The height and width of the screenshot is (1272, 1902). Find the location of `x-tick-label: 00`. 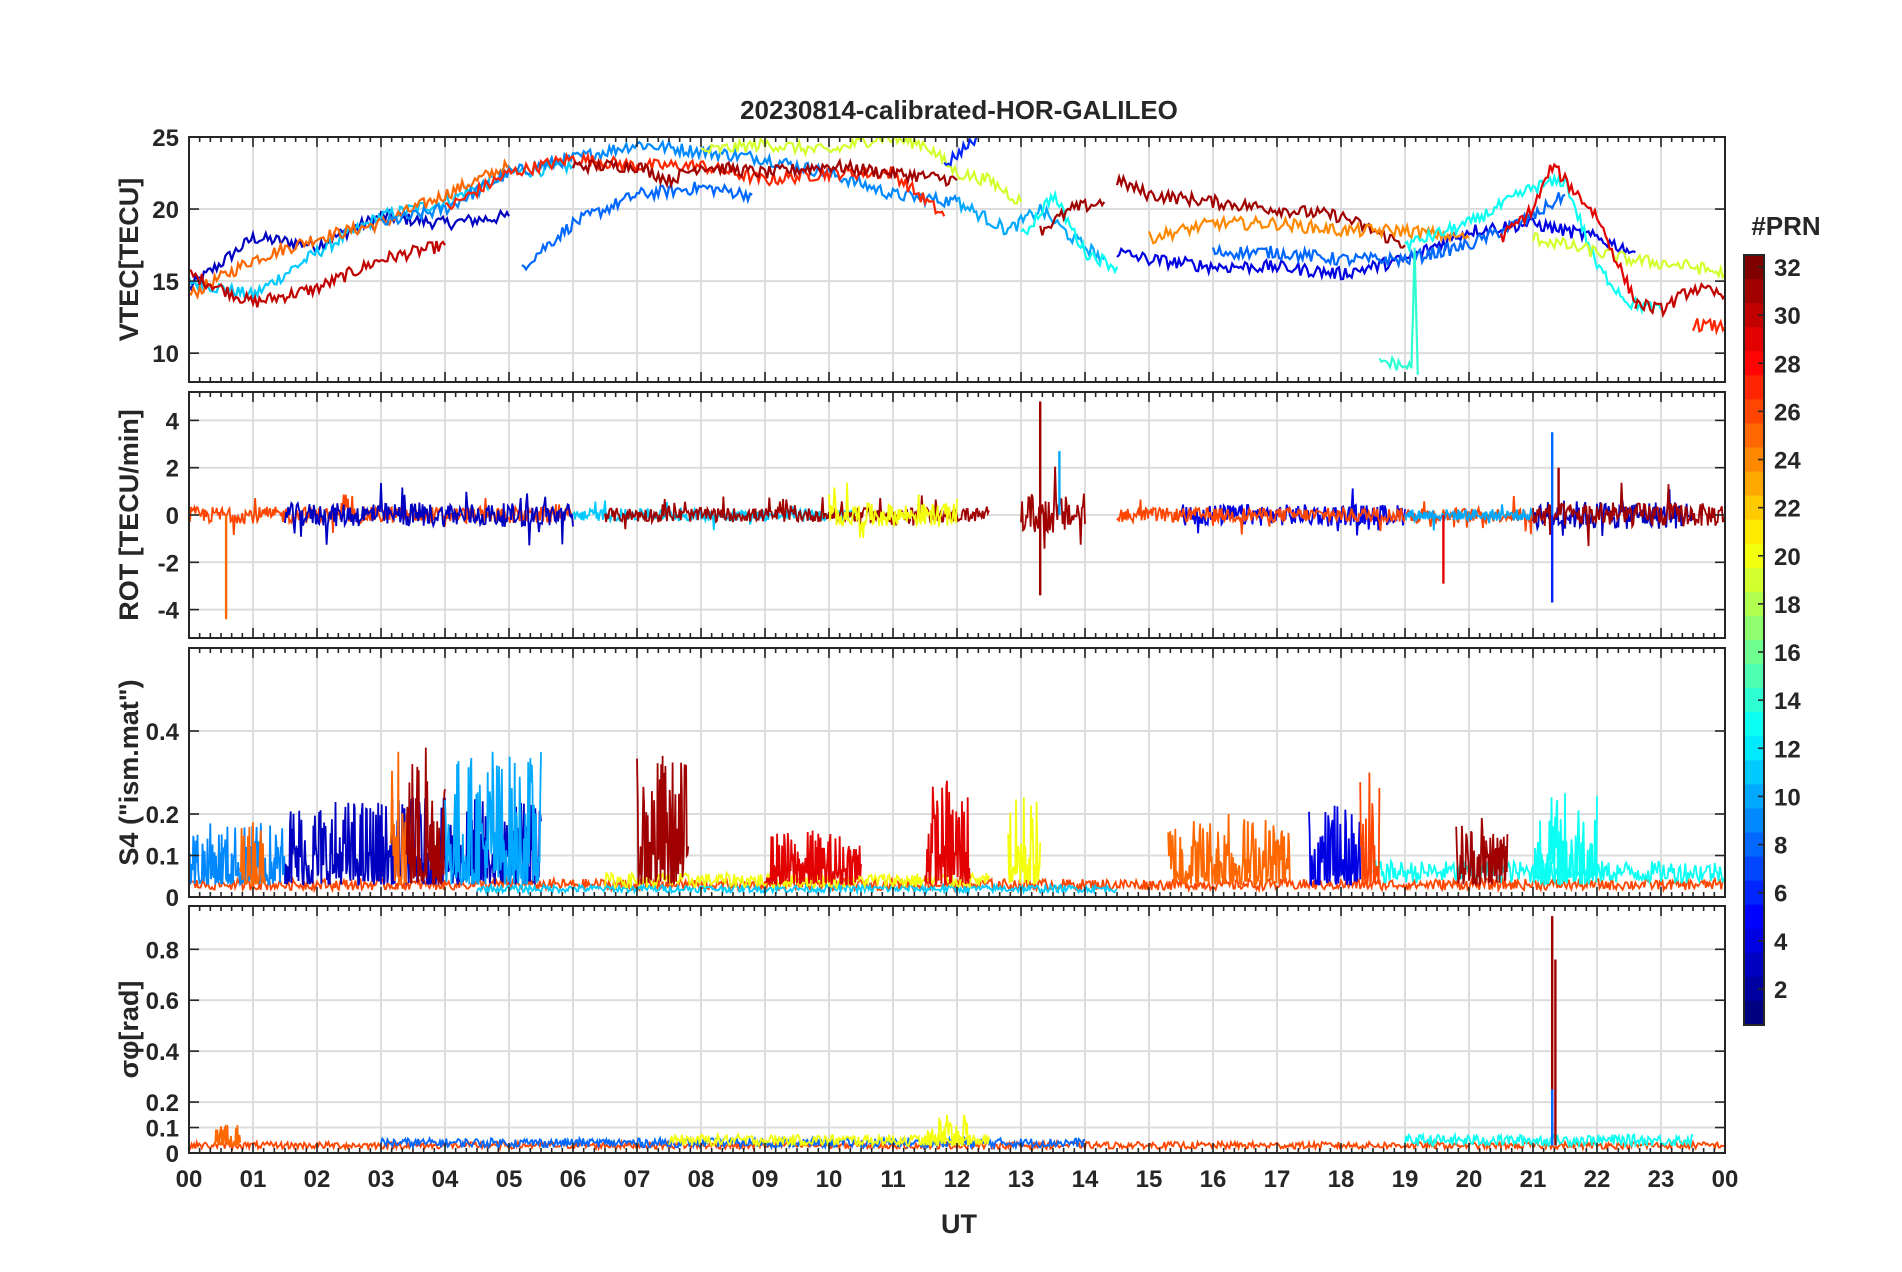

x-tick-label: 00 is located at coordinates (1725, 1179).